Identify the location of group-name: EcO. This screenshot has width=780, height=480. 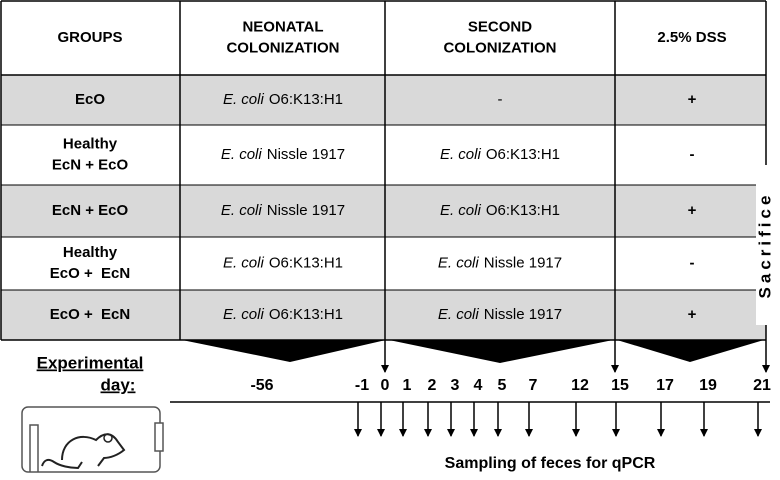
(90, 99).